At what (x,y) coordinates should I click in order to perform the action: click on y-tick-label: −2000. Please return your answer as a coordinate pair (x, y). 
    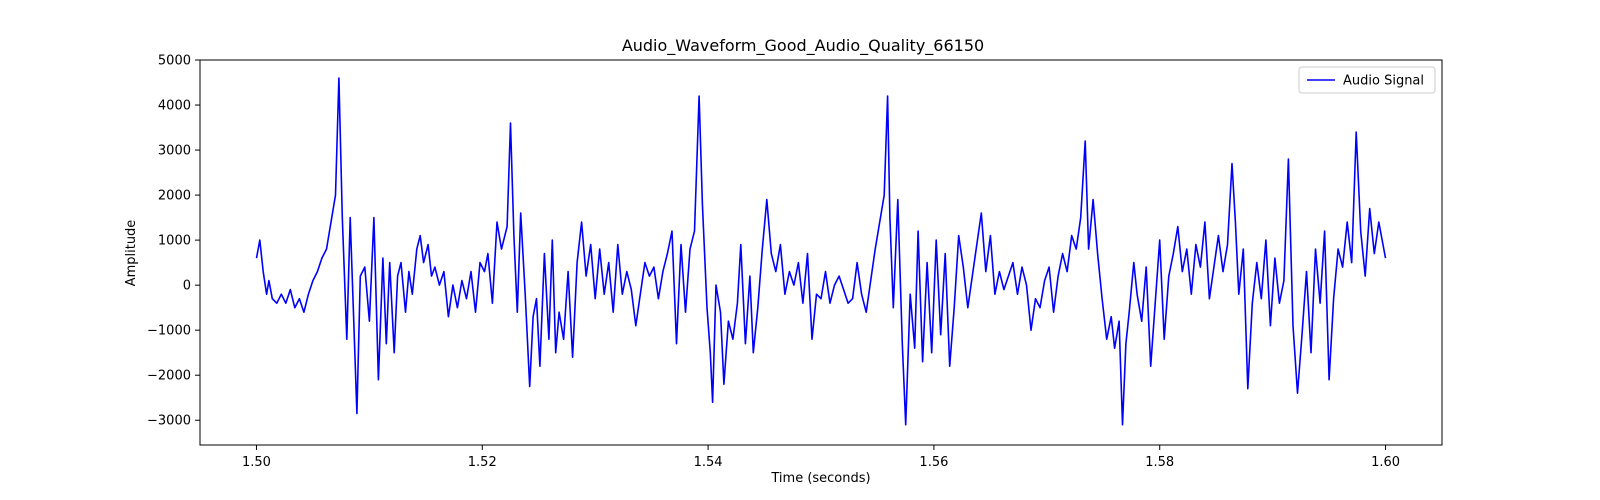
    Looking at the image, I should click on (169, 376).